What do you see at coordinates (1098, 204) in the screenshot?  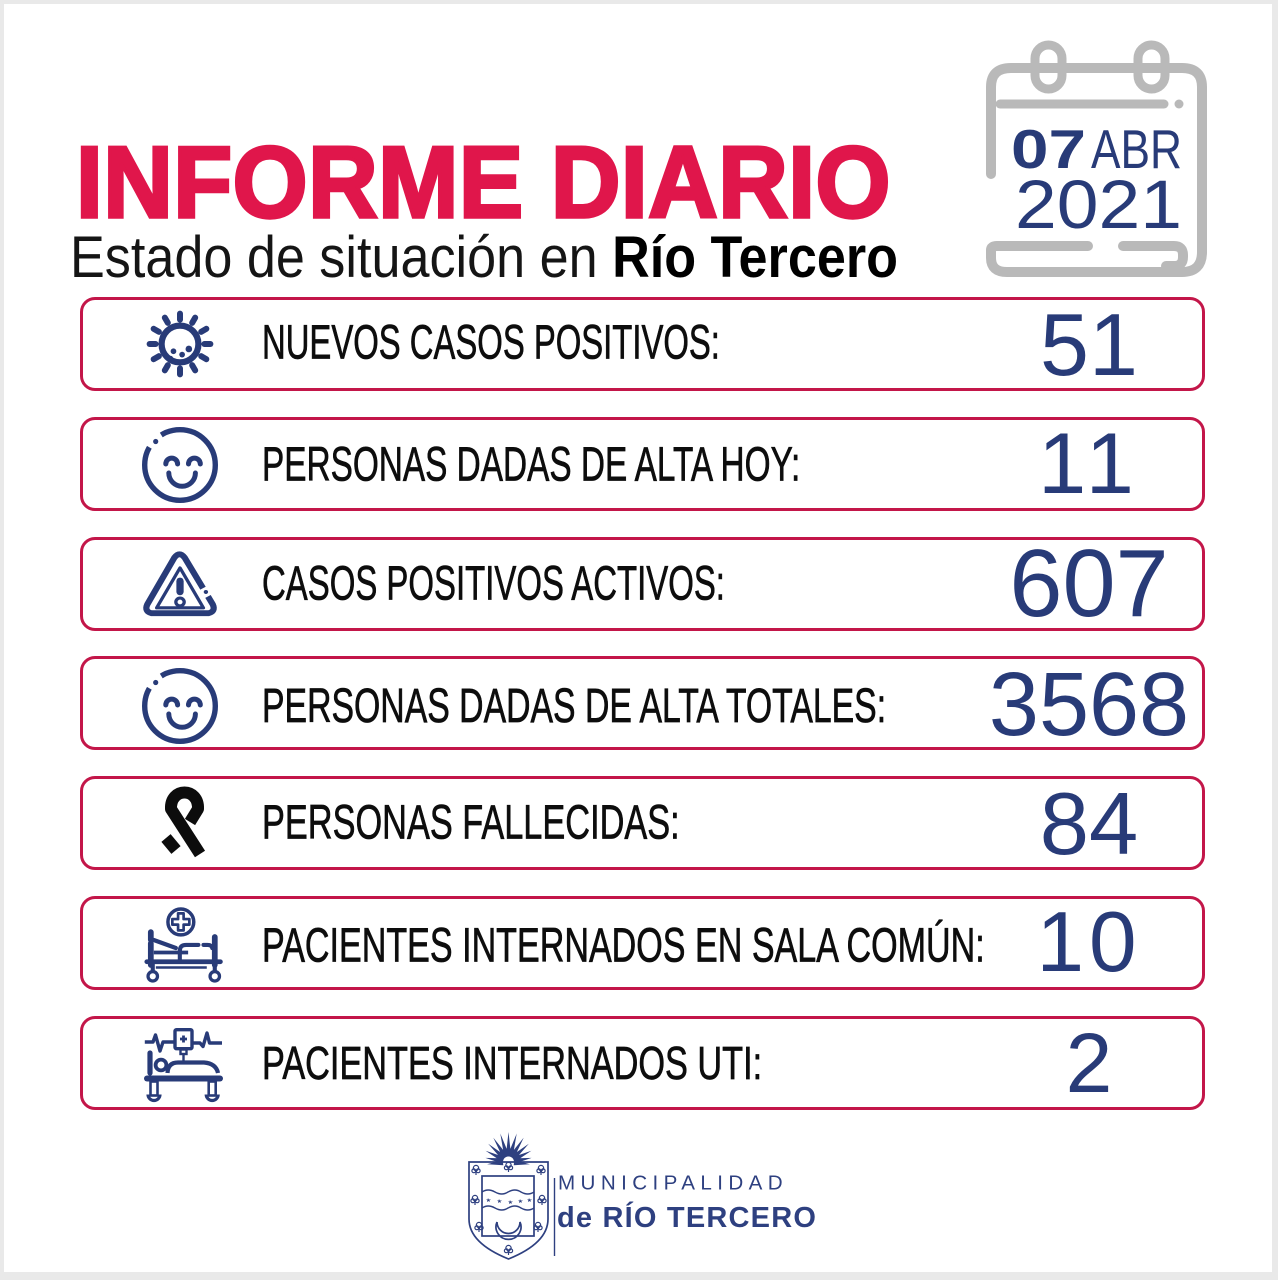 I see `svg-text: 2021` at bounding box center [1098, 204].